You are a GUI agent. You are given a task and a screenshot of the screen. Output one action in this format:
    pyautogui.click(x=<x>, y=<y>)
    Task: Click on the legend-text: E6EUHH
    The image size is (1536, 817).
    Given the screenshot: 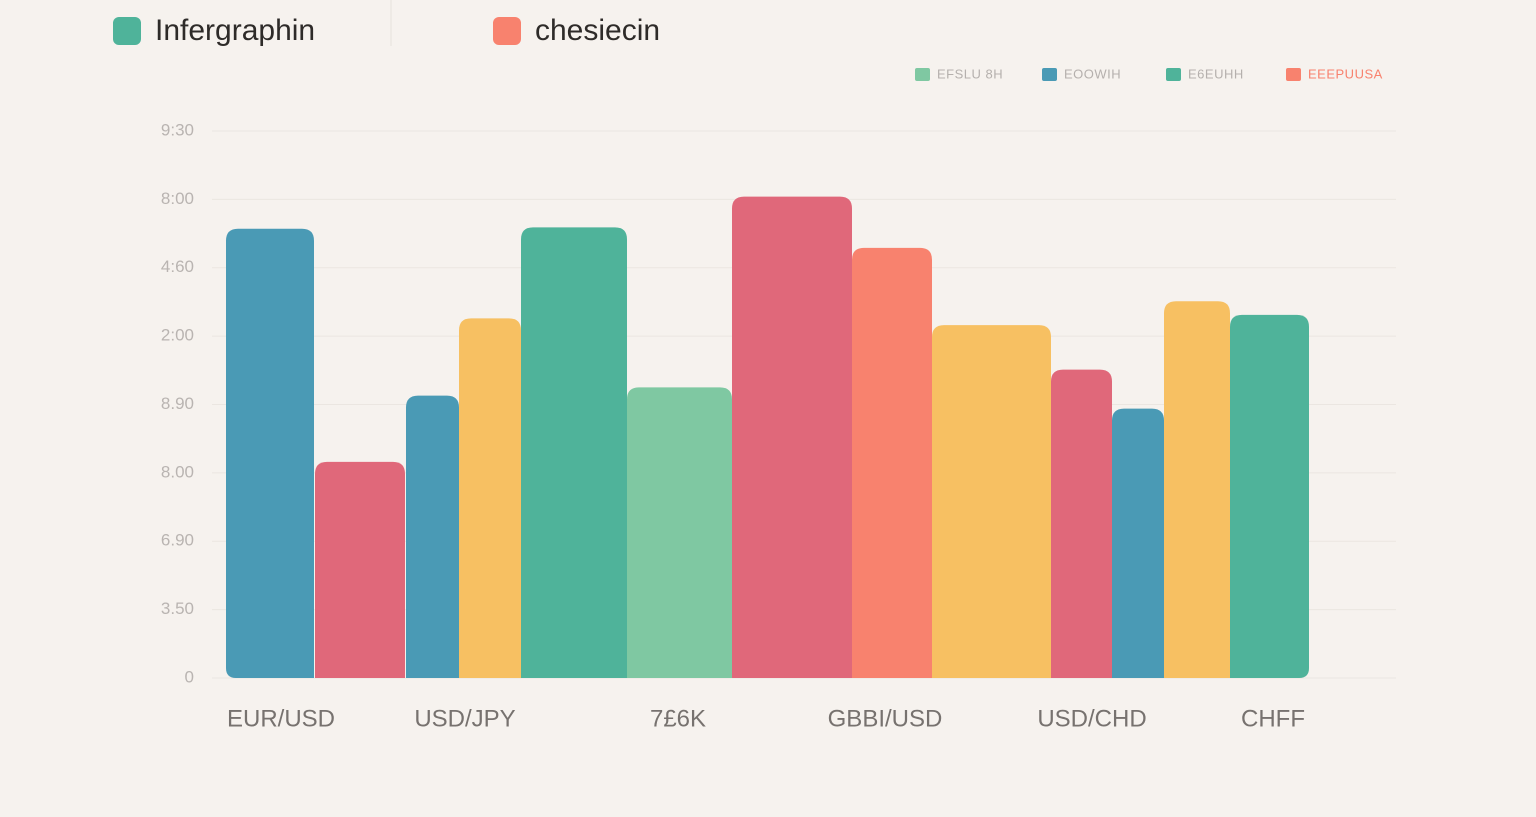 What is the action you would take?
    pyautogui.click(x=1216, y=73)
    